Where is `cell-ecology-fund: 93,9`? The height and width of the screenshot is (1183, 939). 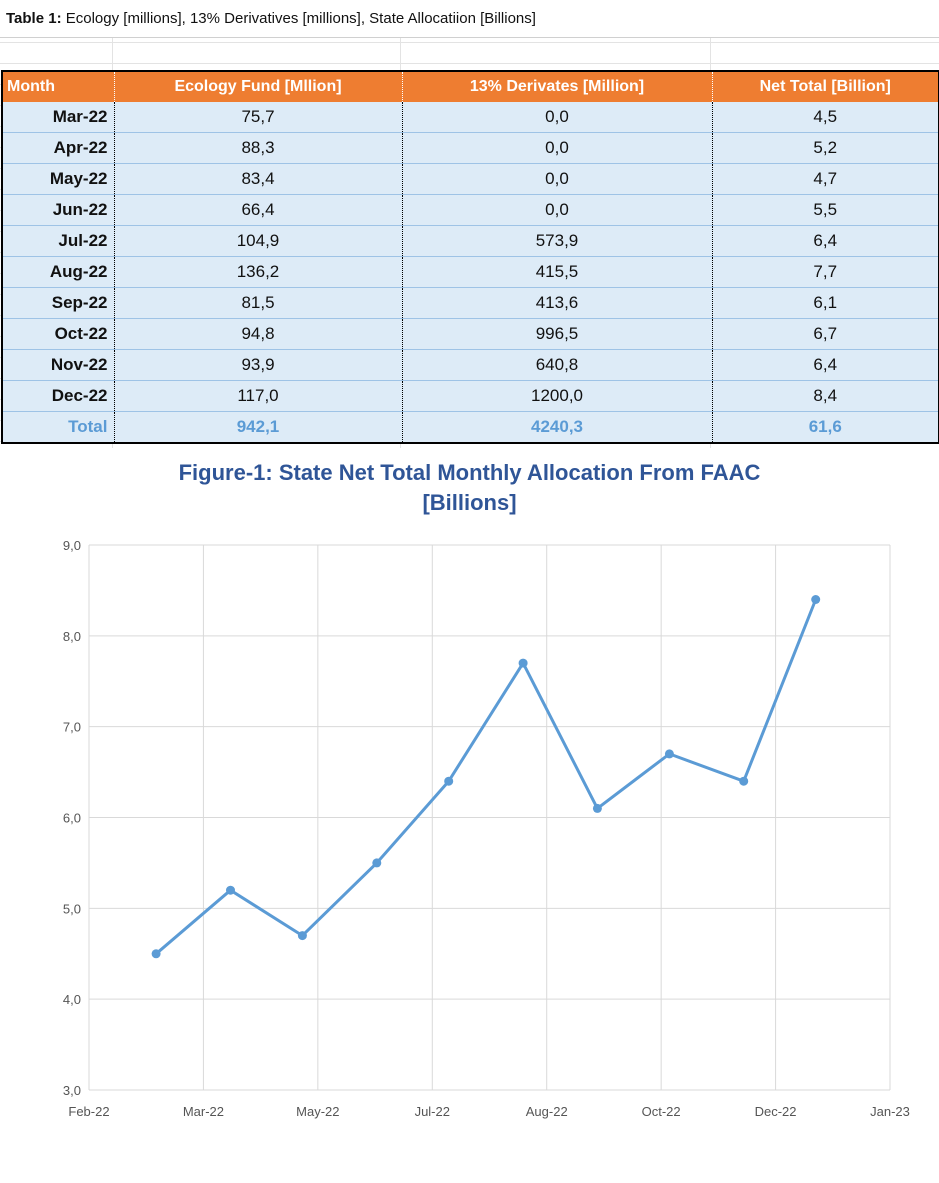 cell-ecology-fund: 93,9 is located at coordinates (257, 365).